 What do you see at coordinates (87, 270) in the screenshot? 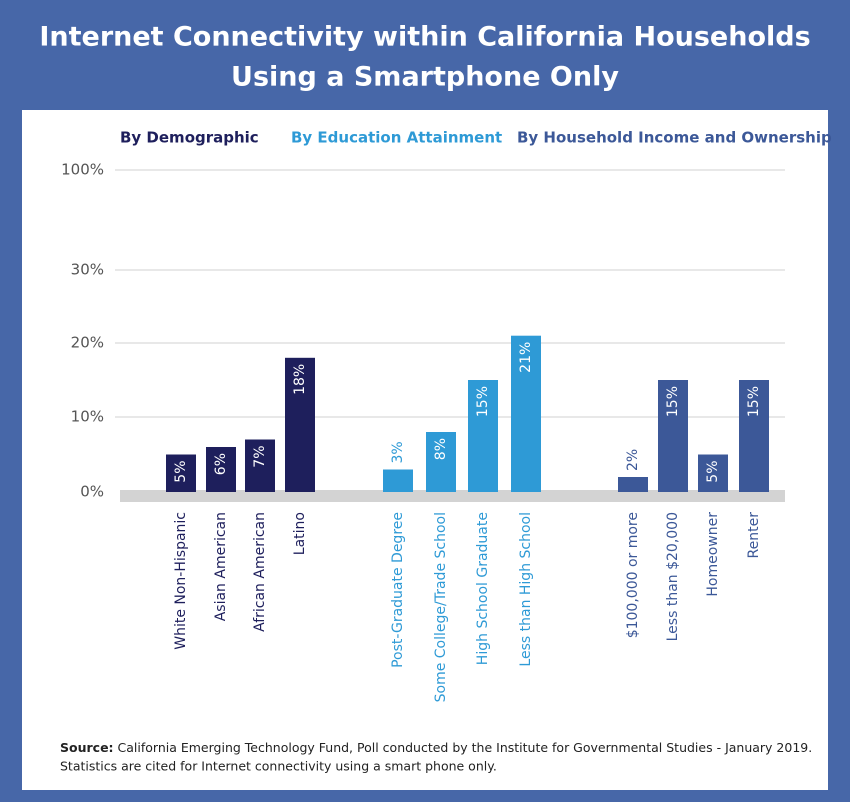
I see `y-tick-label: 30%` at bounding box center [87, 270].